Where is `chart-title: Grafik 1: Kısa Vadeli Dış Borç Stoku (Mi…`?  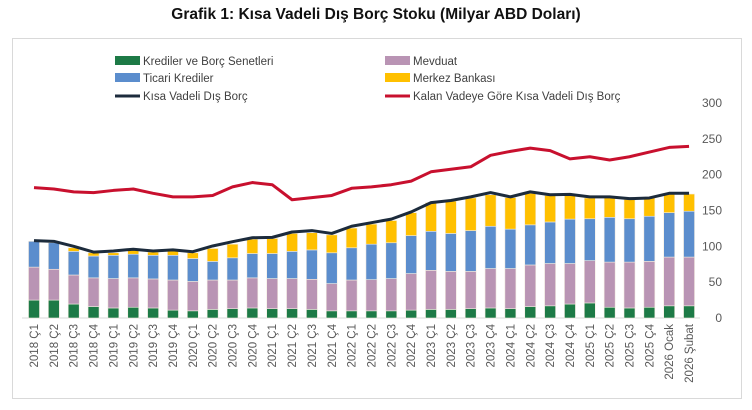
chart-title: Grafik 1: Kısa Vadeli Dış Borç Stoku (Mi… is located at coordinates (376, 14).